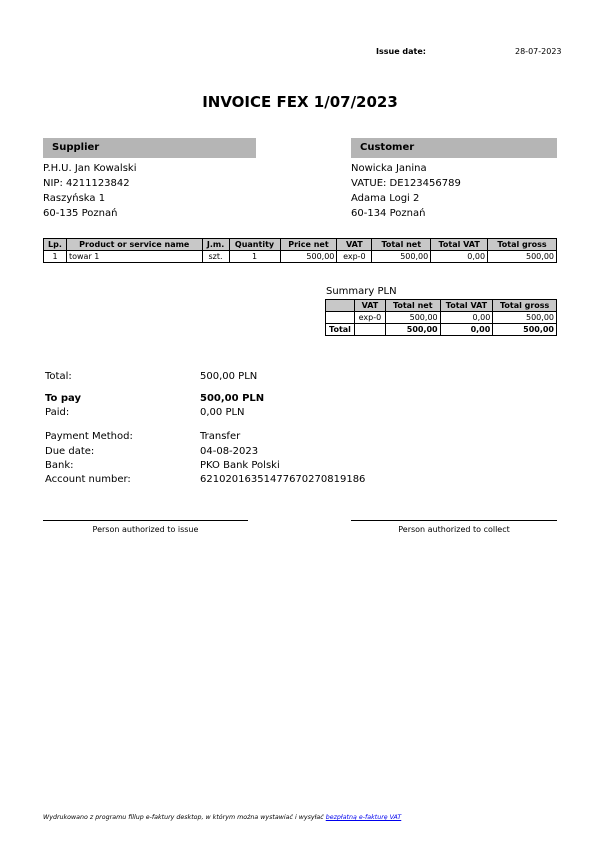 The image size is (600, 849). I want to click on issue-signature-line, so click(145, 520).